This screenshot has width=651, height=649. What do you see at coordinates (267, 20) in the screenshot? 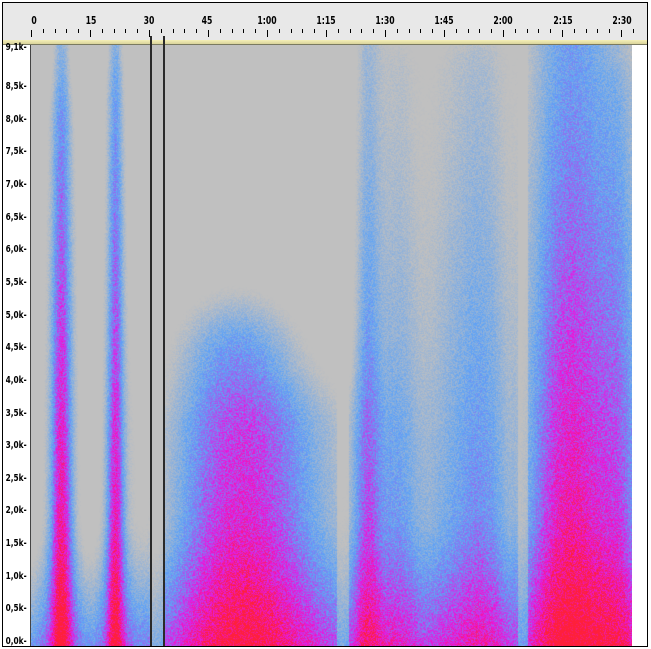
I see `time-label-1-00: 1:00` at bounding box center [267, 20].